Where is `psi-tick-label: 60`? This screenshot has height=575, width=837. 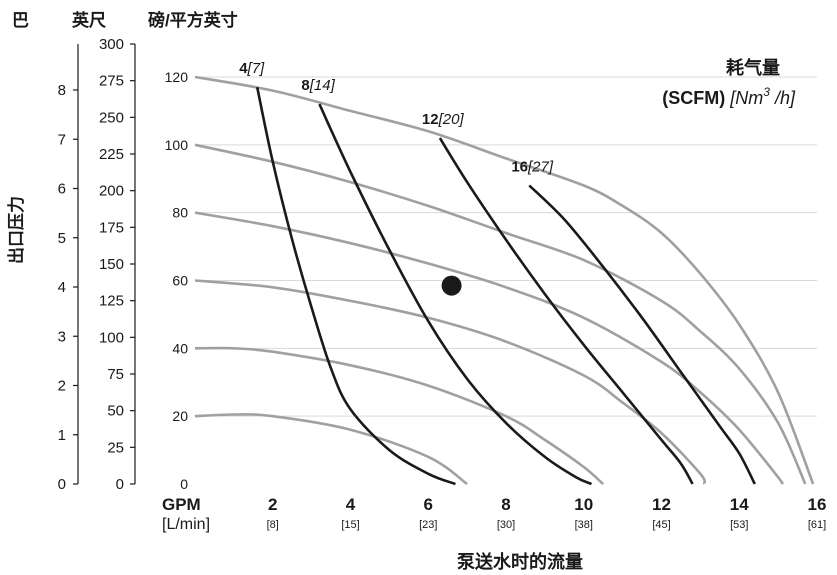 psi-tick-label: 60 is located at coordinates (180, 281).